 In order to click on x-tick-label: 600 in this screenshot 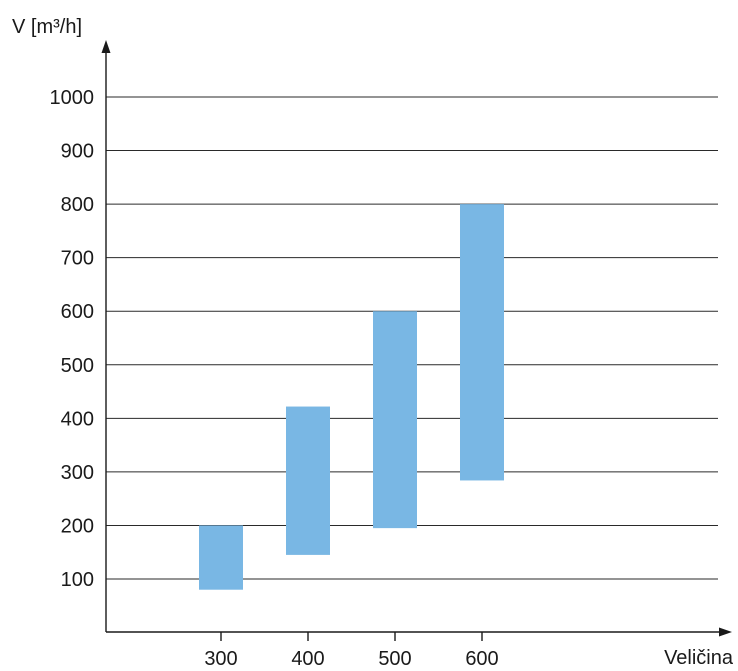, I will do `click(481, 659)`.